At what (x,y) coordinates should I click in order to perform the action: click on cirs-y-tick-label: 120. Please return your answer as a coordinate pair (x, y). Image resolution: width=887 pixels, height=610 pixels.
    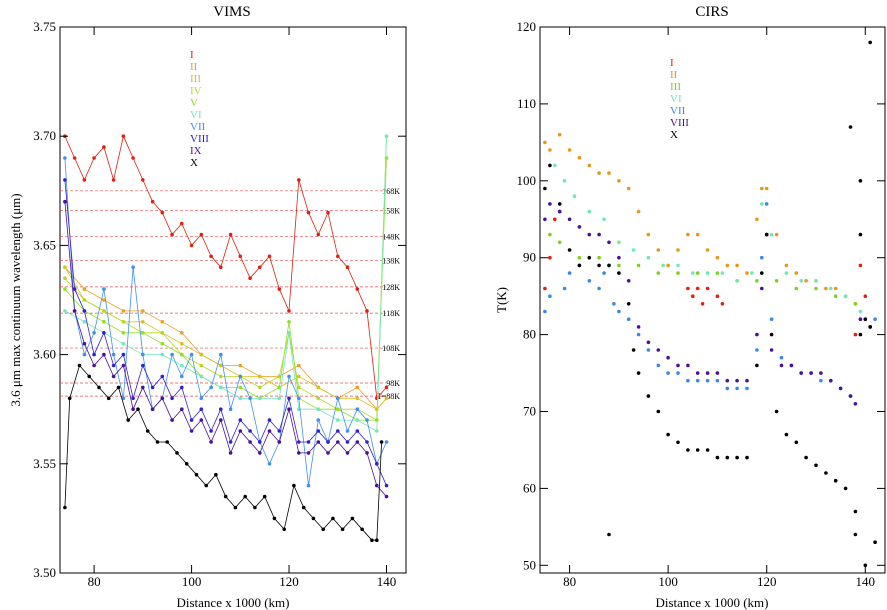
    Looking at the image, I should click on (527, 26).